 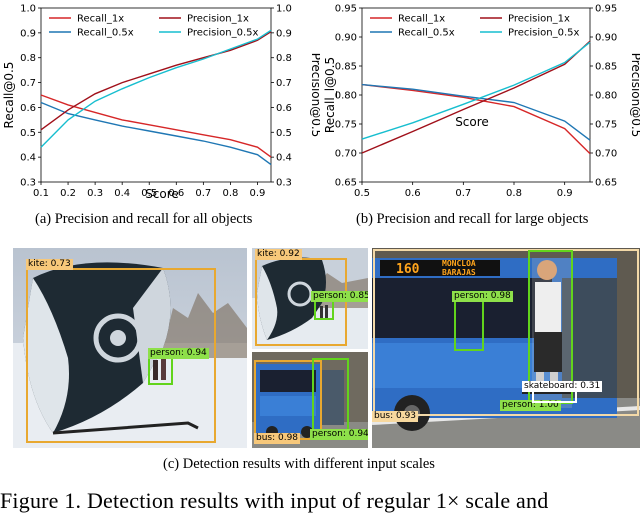 What do you see at coordinates (144, 219) in the screenshot?
I see `caption-a: (a) Precision and recall for all objects` at bounding box center [144, 219].